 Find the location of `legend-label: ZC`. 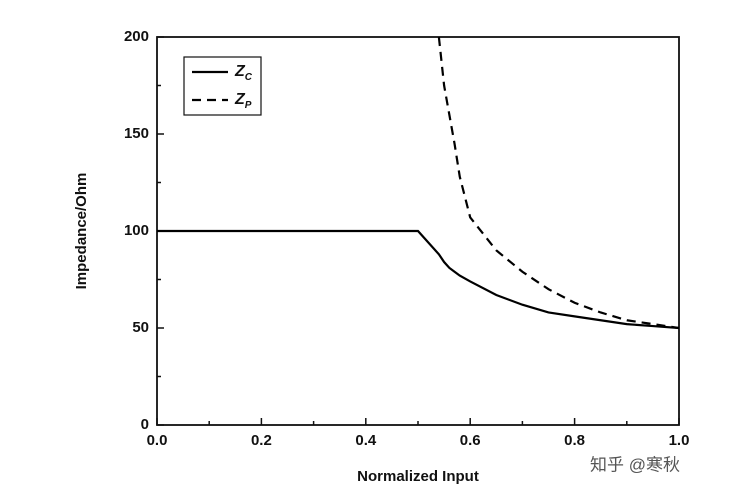

legend-label: ZC is located at coordinates (243, 72).